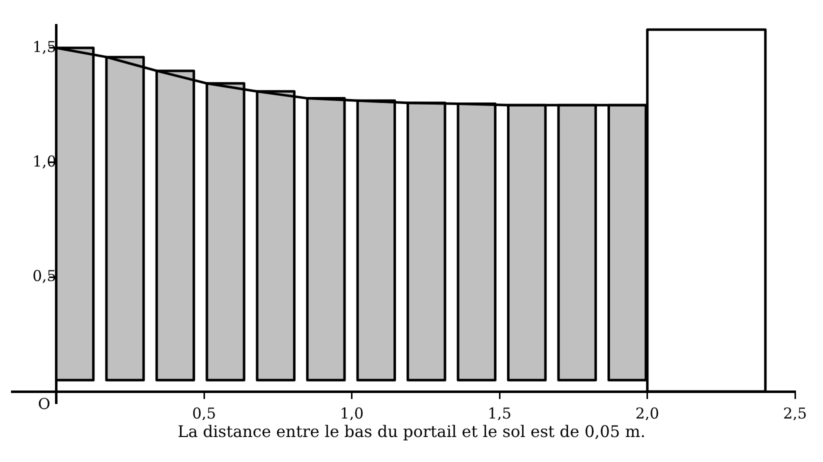 This screenshot has height=462, width=823. I want to click on text: La distance entre le bas du portail et le sol est de 0,05 m., so click(411, 431).